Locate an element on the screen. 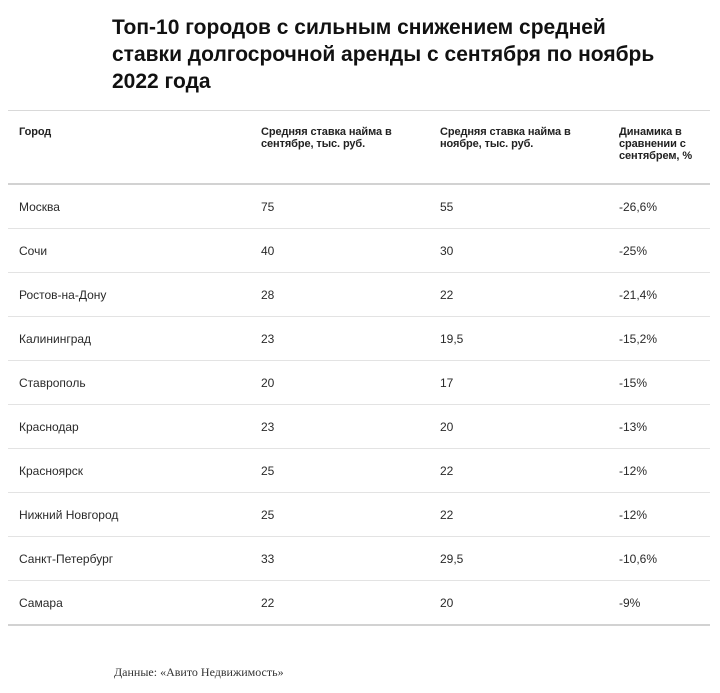  table-row: Красноярск 25 22 -12% is located at coordinates (359, 471).